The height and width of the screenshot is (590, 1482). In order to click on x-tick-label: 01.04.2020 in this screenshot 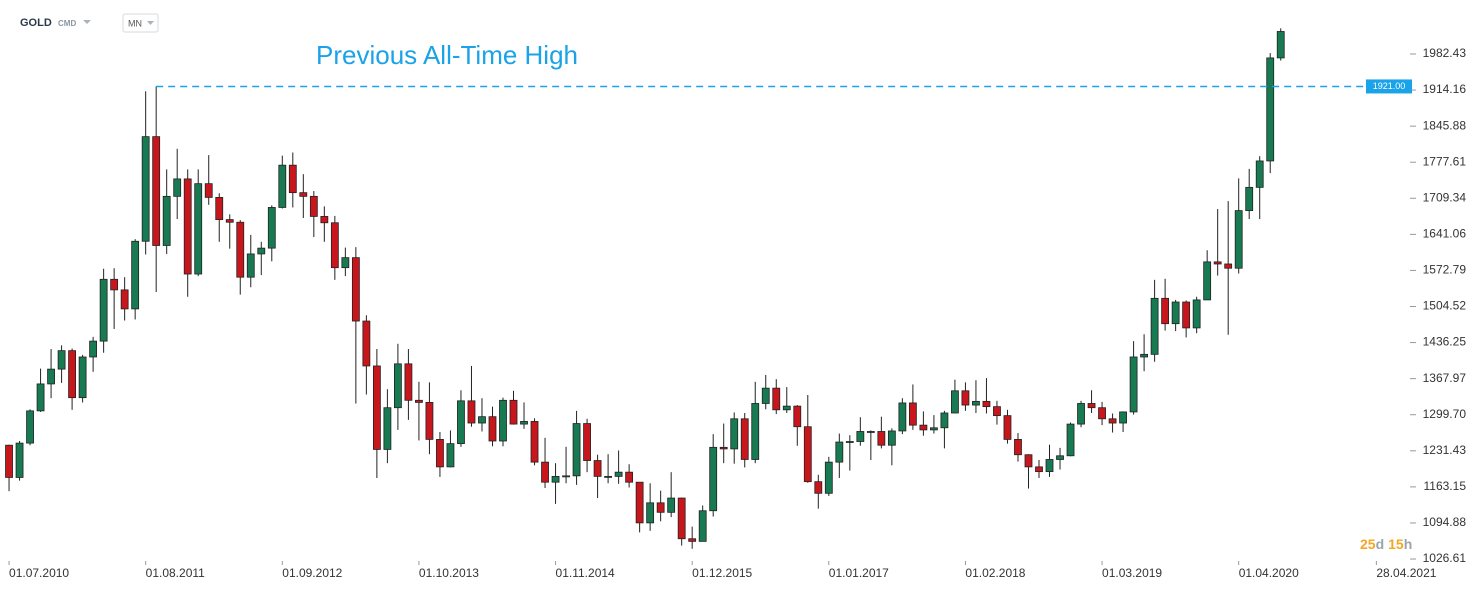, I will do `click(1269, 573)`.